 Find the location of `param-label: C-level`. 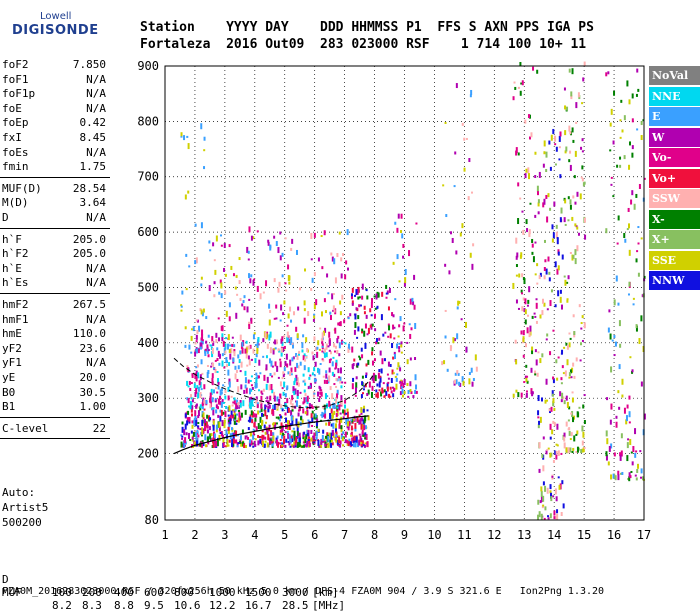

param-label: C-level is located at coordinates (25, 428).